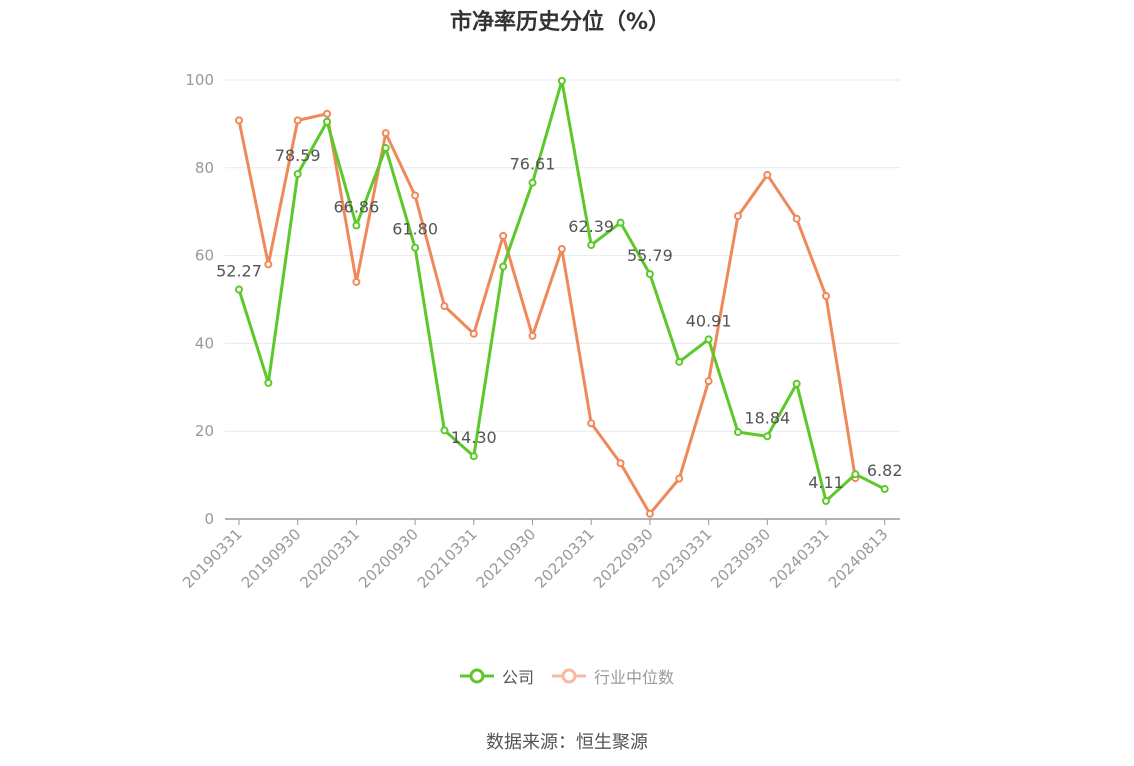  What do you see at coordinates (560, 22) in the screenshot?
I see `chart-title: 市净率历史分位（%）` at bounding box center [560, 22].